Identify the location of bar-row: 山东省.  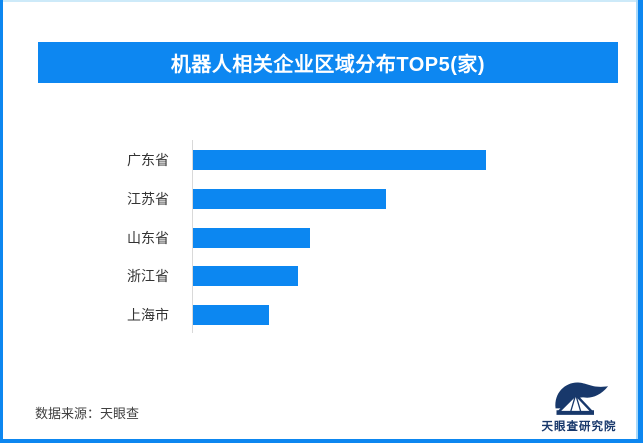
(310, 237).